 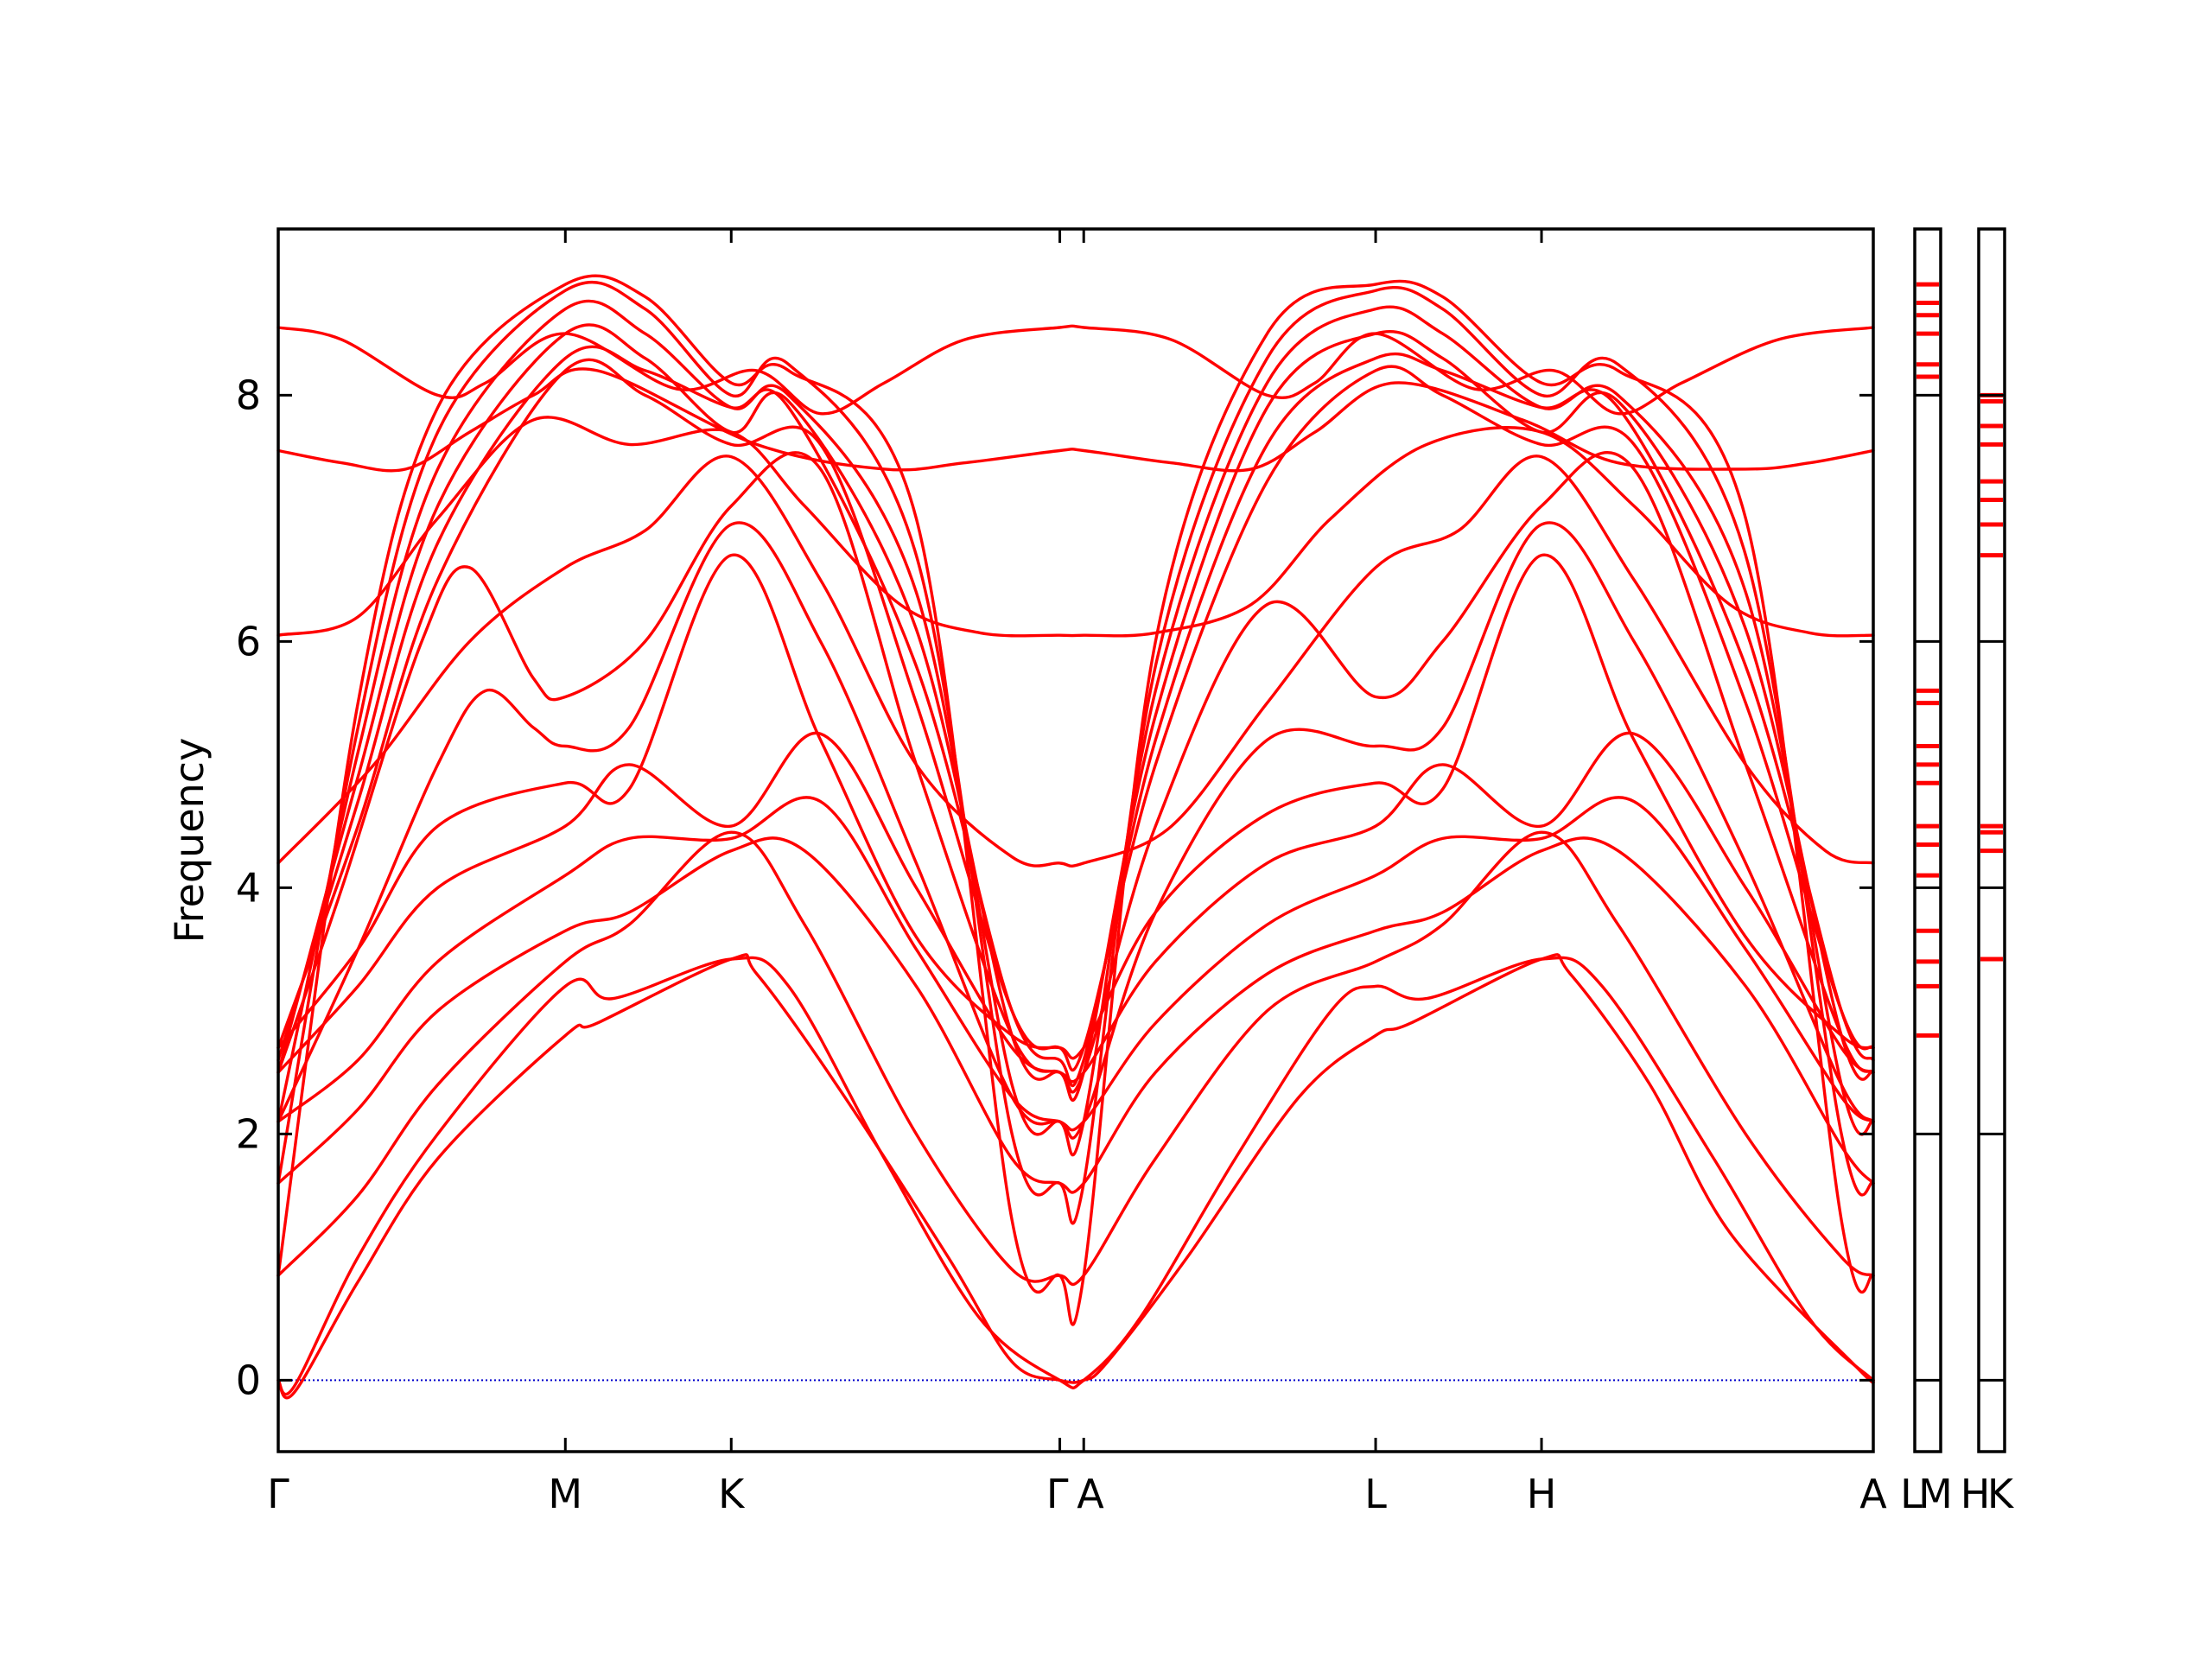 I want to click on side-panels: LM HK, so click(x=1957, y=872).